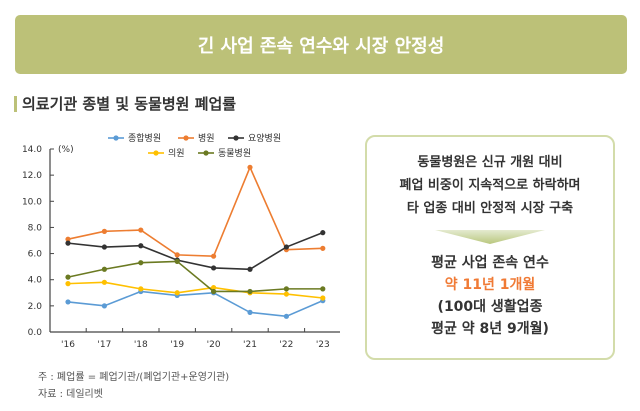  I want to click on banner-title: 긴 사업 존속 연수와 시장 안정성, so click(321, 46).